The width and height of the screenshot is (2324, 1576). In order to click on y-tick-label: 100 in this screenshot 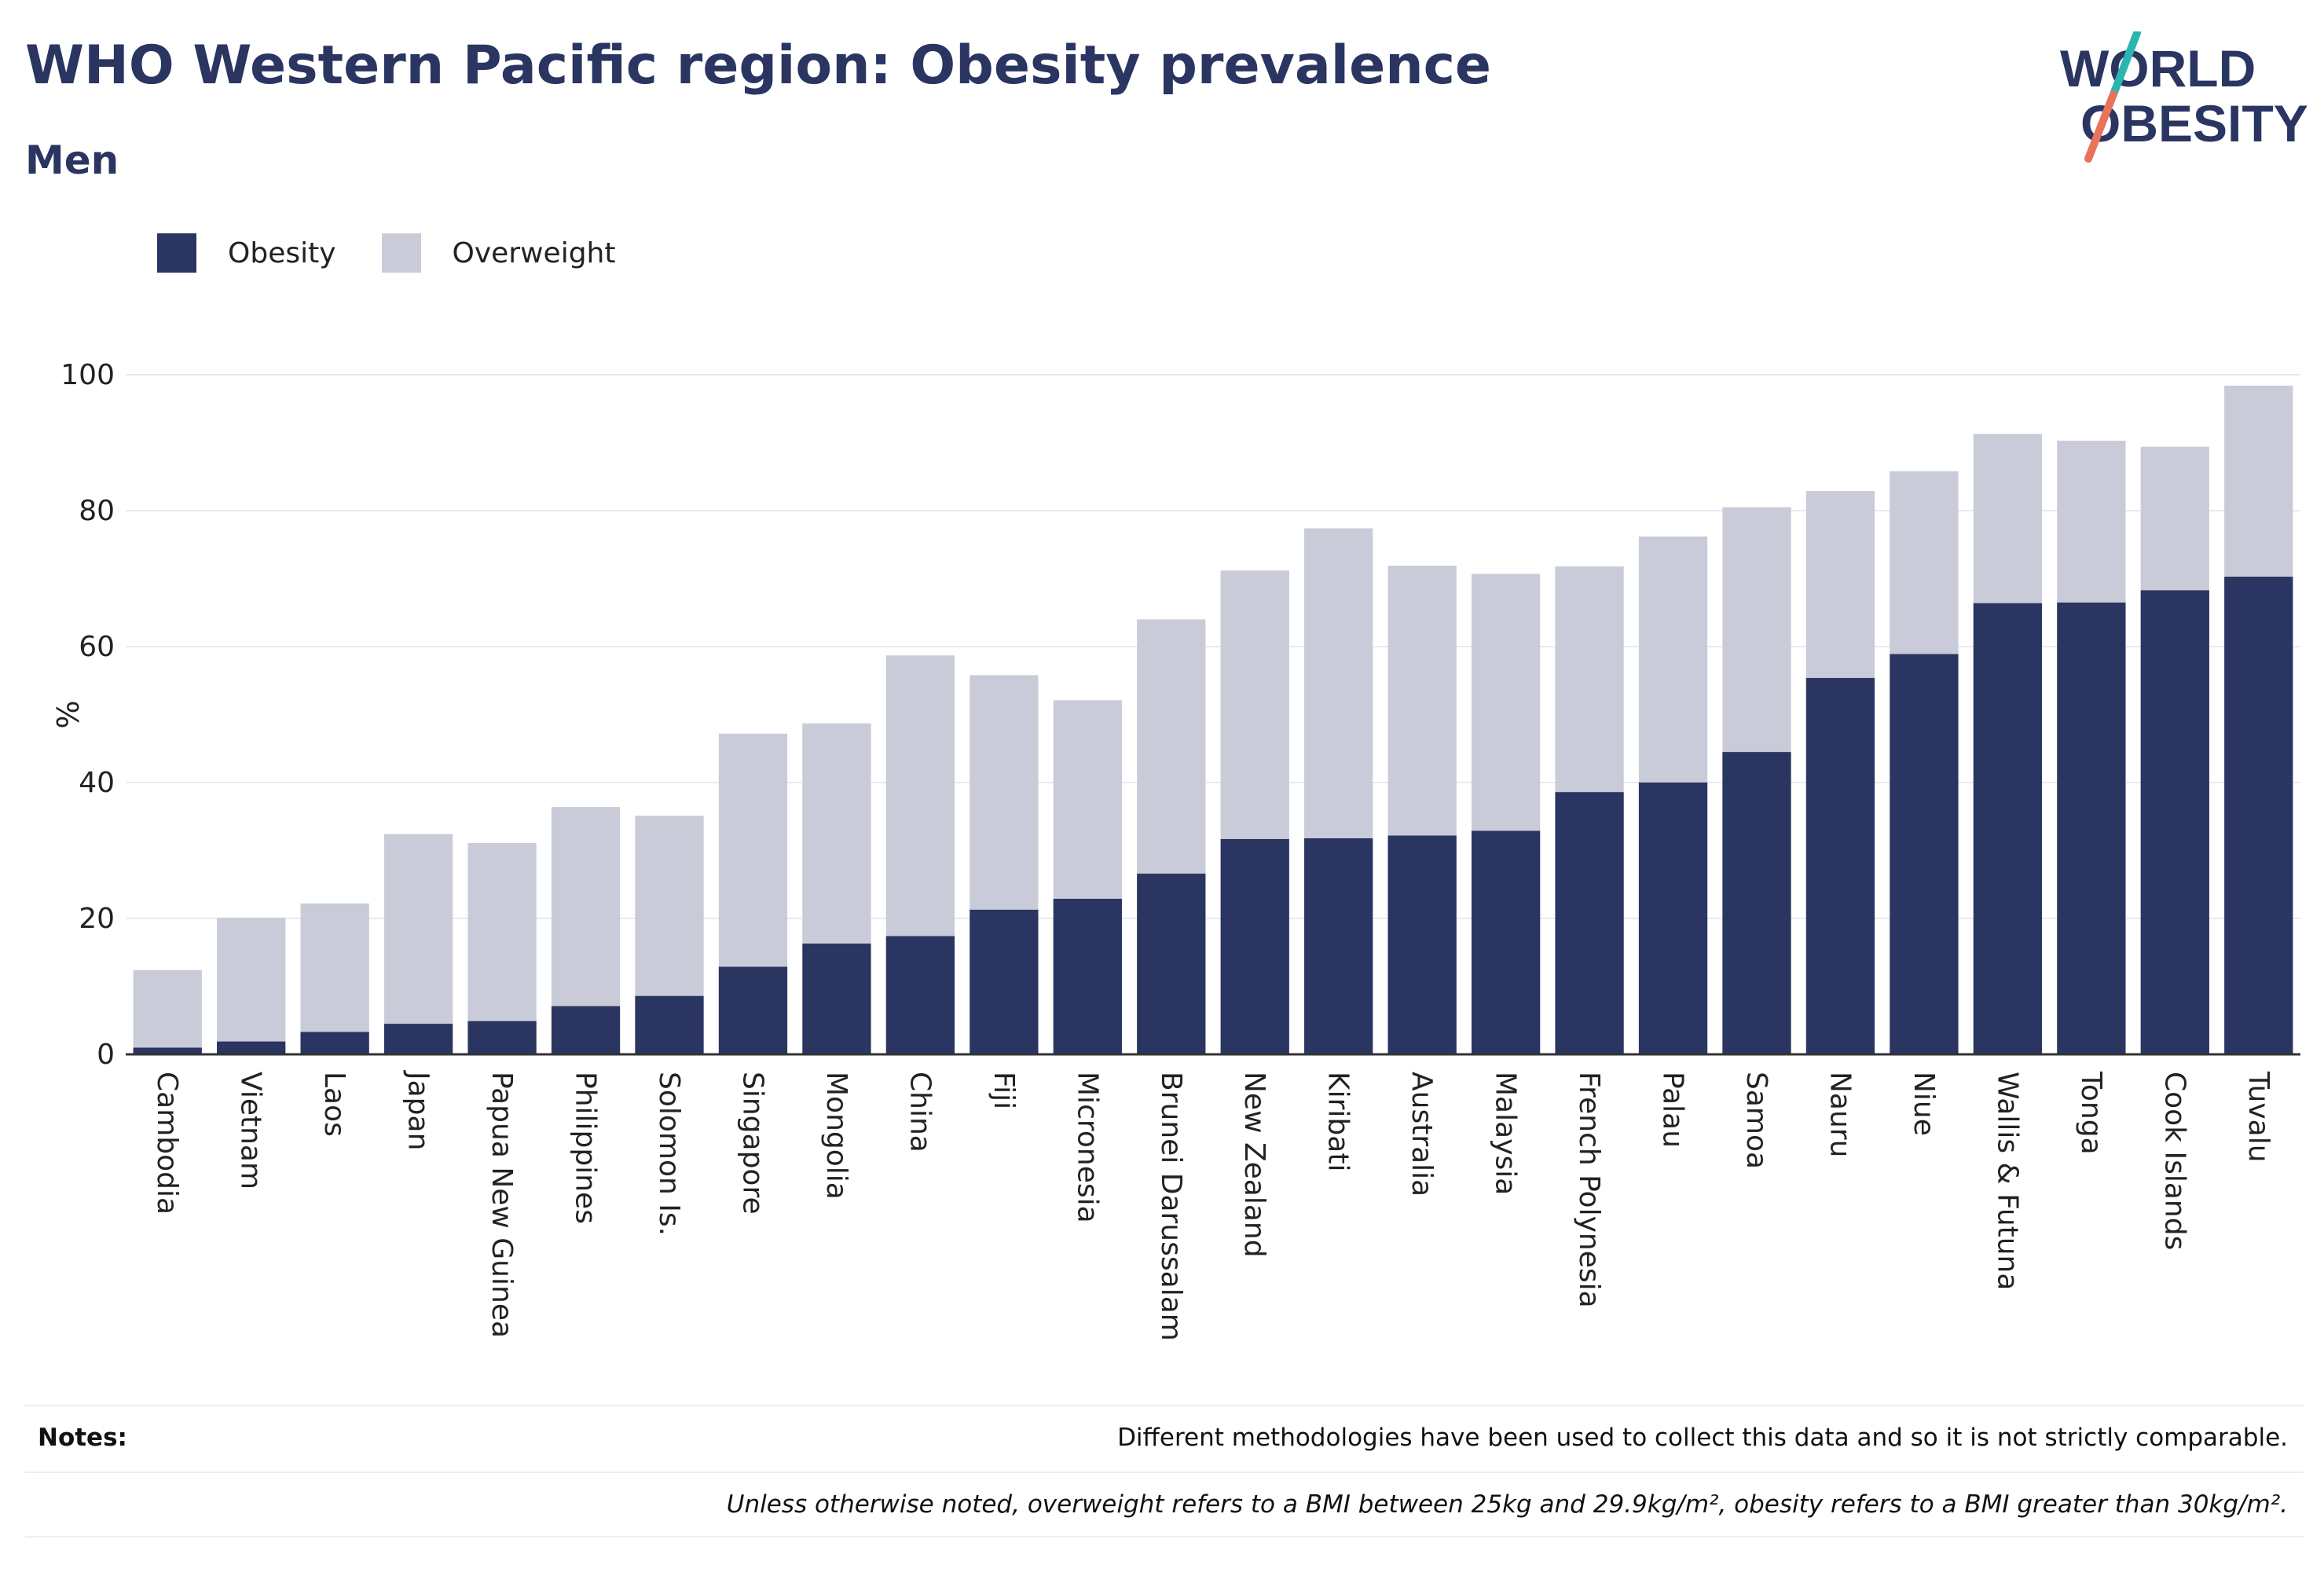, I will do `click(87, 375)`.